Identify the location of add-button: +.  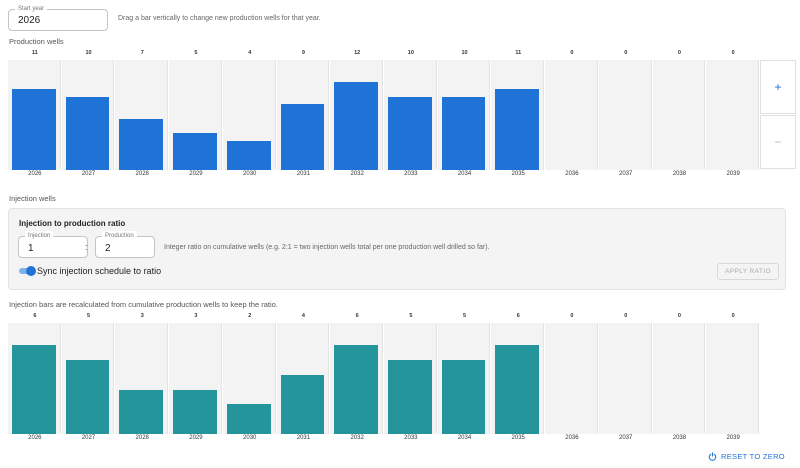
(778, 87).